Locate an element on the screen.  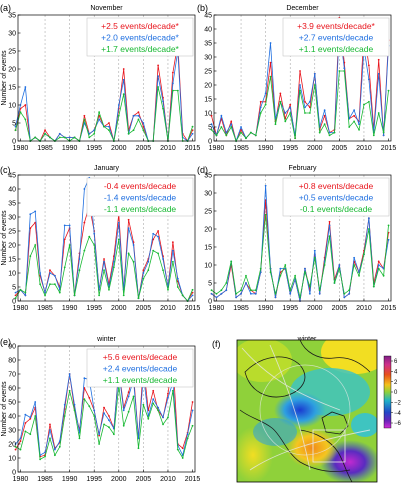
y-tick-label: 45 is located at coordinates (12, 176).